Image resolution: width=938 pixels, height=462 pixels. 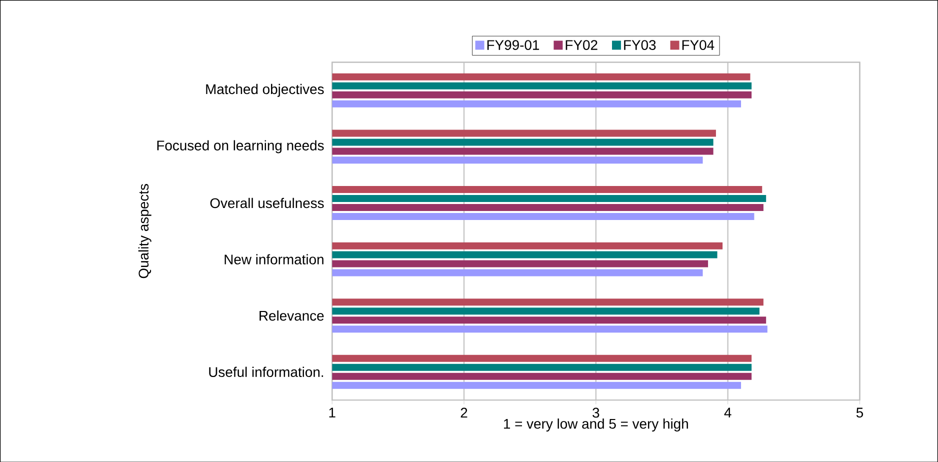 What do you see at coordinates (582, 45) in the screenshot?
I see `legend-label: FY02` at bounding box center [582, 45].